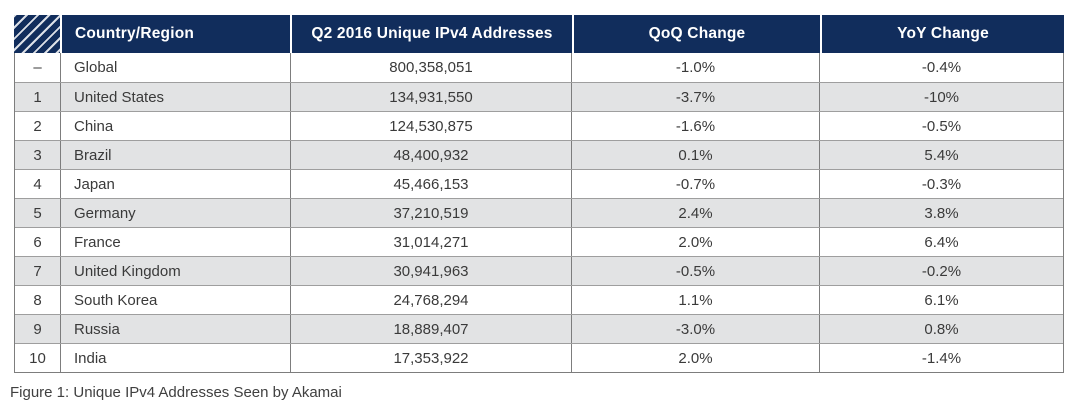  I want to click on cell-rank: 9, so click(37, 329).